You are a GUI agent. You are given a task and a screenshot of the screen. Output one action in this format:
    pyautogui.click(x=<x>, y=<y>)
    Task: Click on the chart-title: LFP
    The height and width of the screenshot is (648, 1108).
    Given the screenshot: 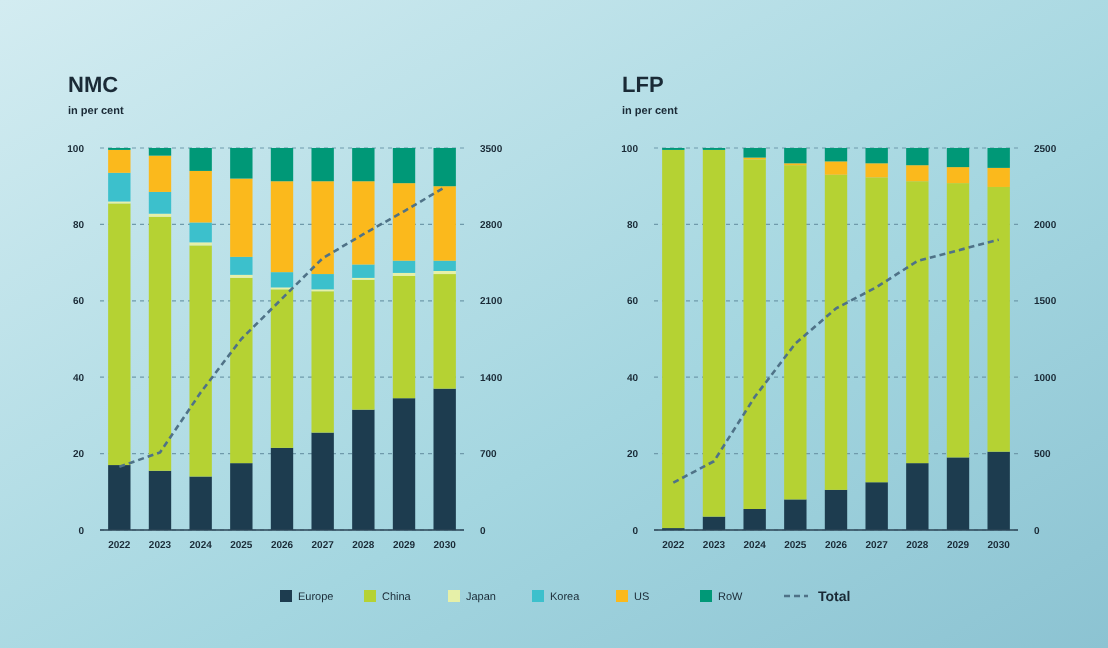 What is the action you would take?
    pyautogui.click(x=643, y=86)
    